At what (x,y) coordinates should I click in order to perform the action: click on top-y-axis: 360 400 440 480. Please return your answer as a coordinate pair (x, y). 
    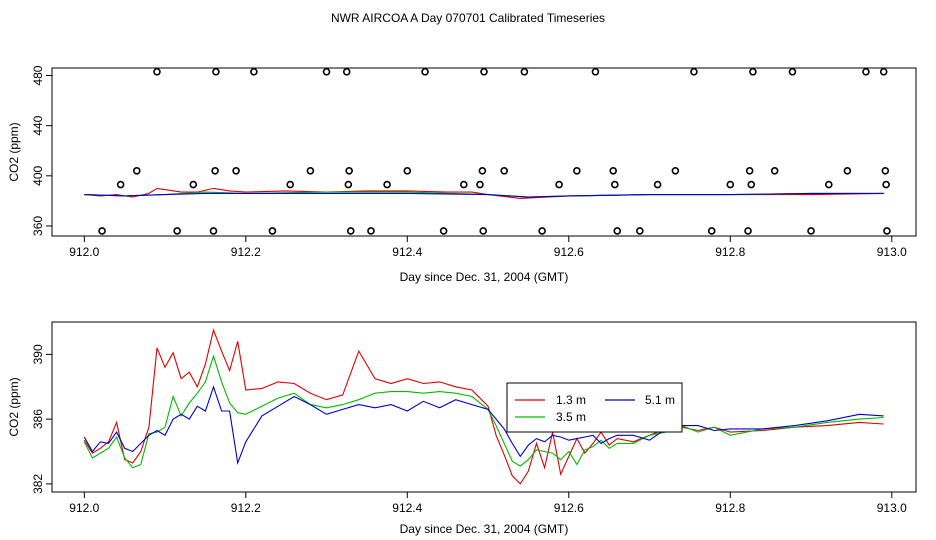
    Looking at the image, I should click on (41, 150).